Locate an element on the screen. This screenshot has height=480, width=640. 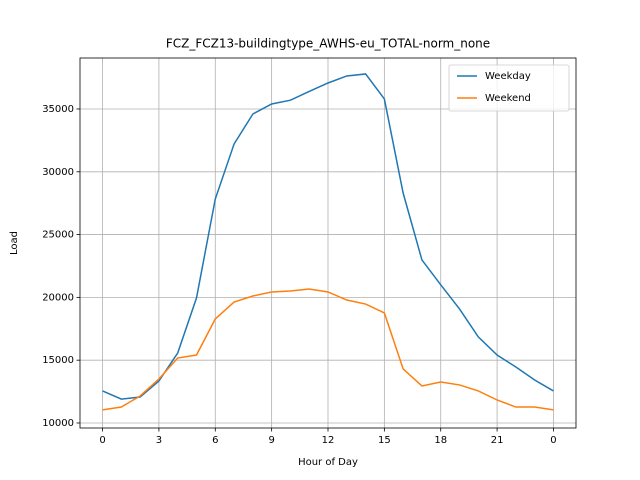
legend-box is located at coordinates (509, 88).